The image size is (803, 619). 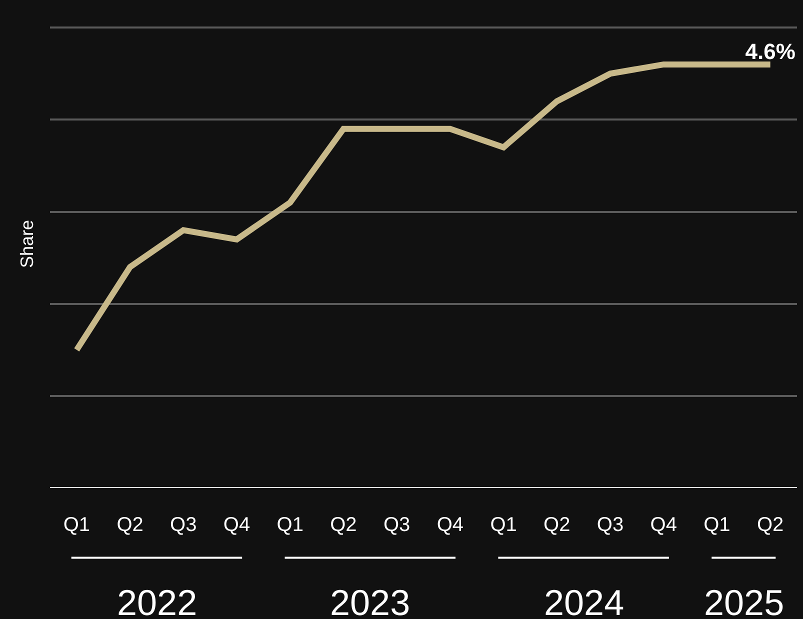 I want to click on text: 2023, so click(x=370, y=600).